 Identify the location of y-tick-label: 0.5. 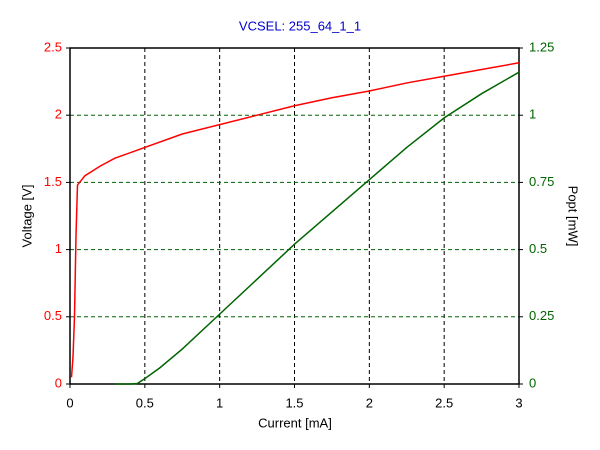
(53, 315).